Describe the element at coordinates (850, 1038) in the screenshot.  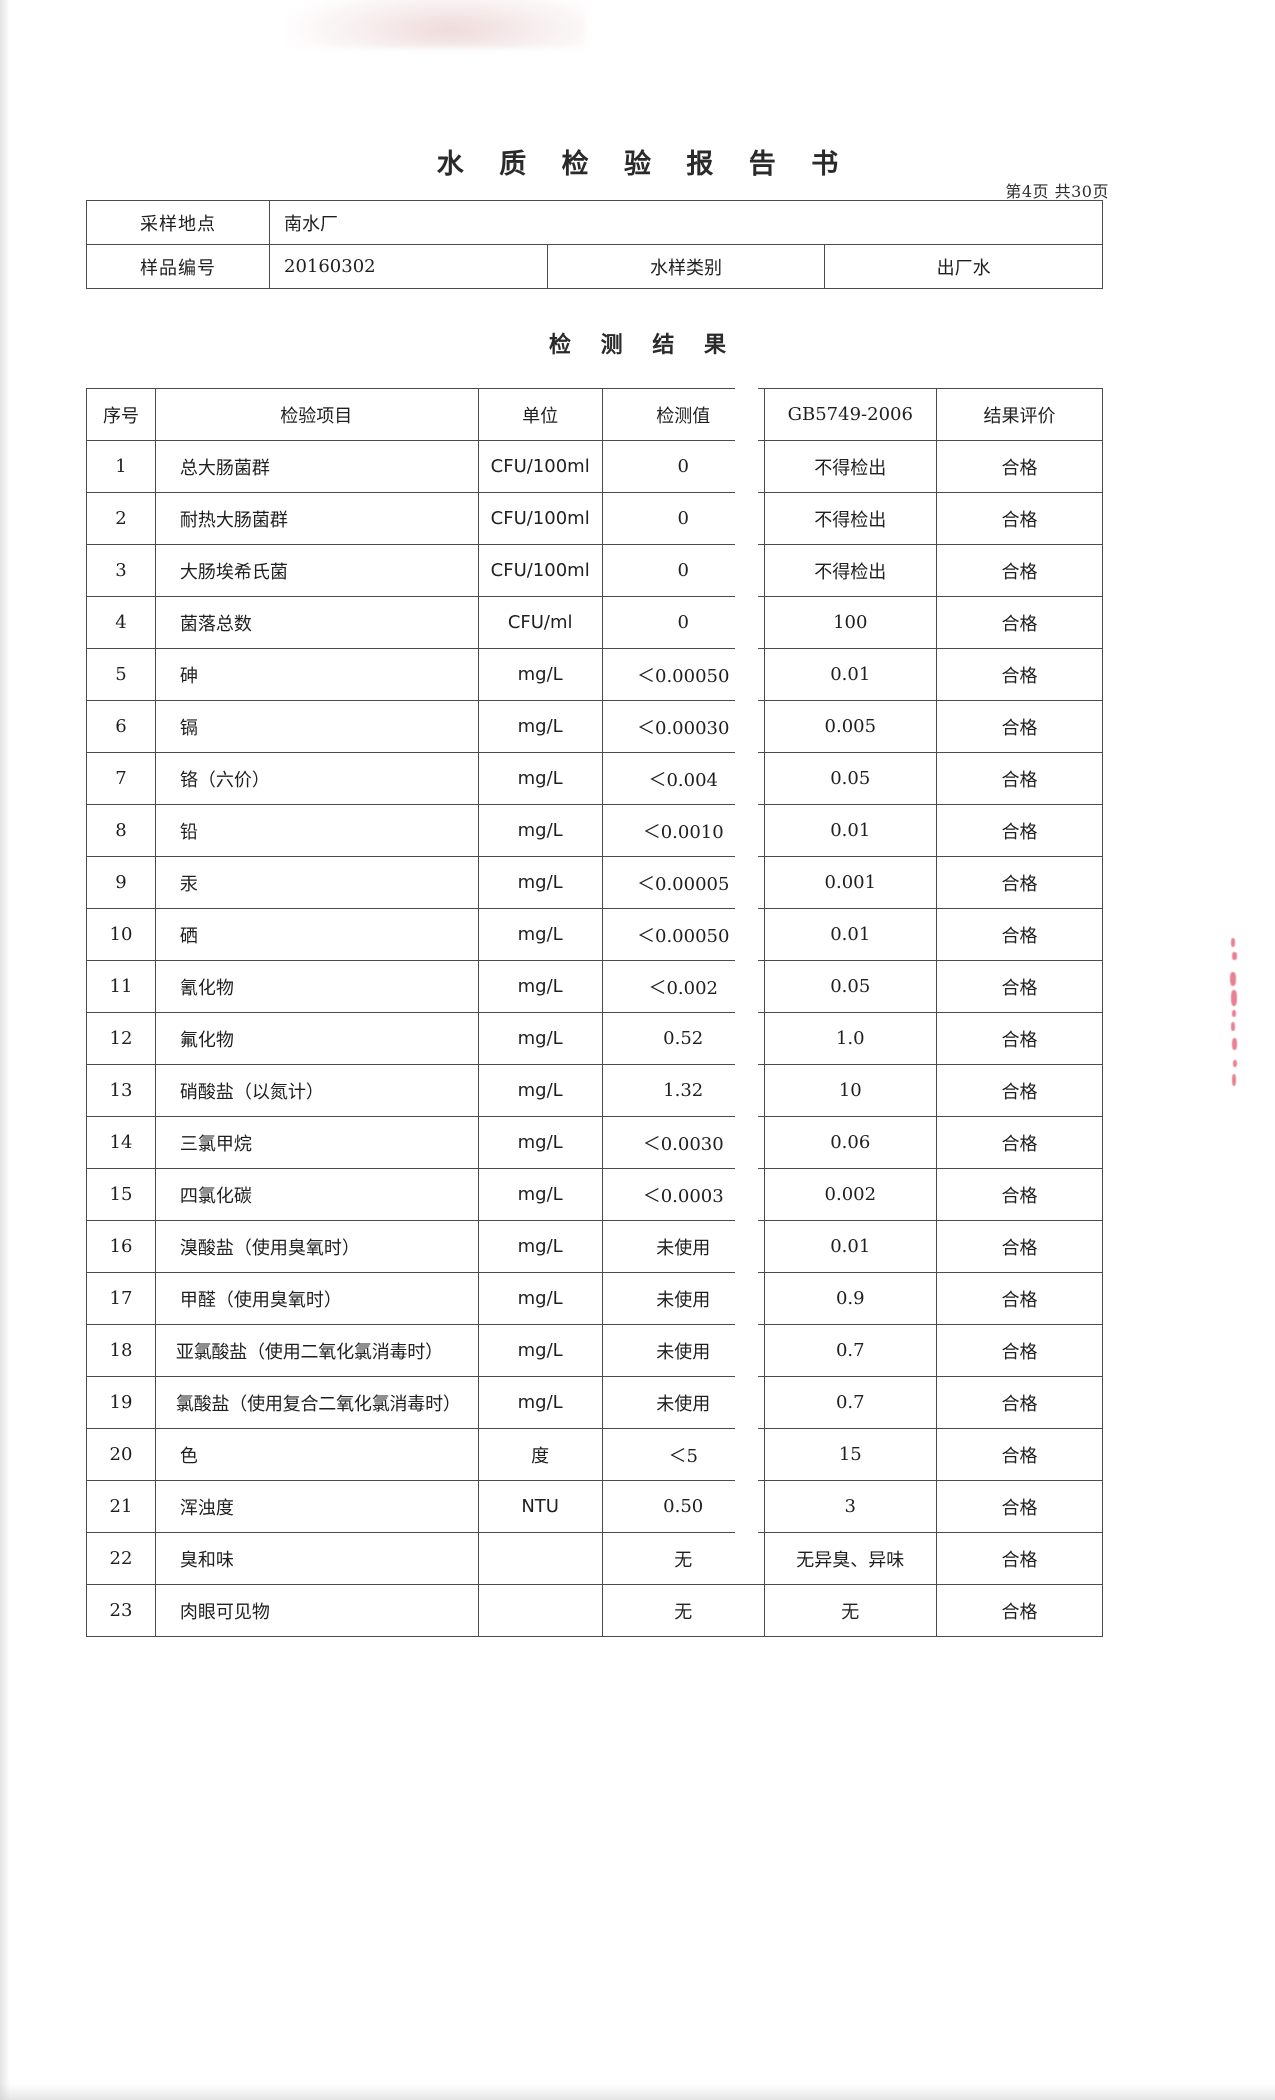
I see `cell-standard: 1.0` at that location.